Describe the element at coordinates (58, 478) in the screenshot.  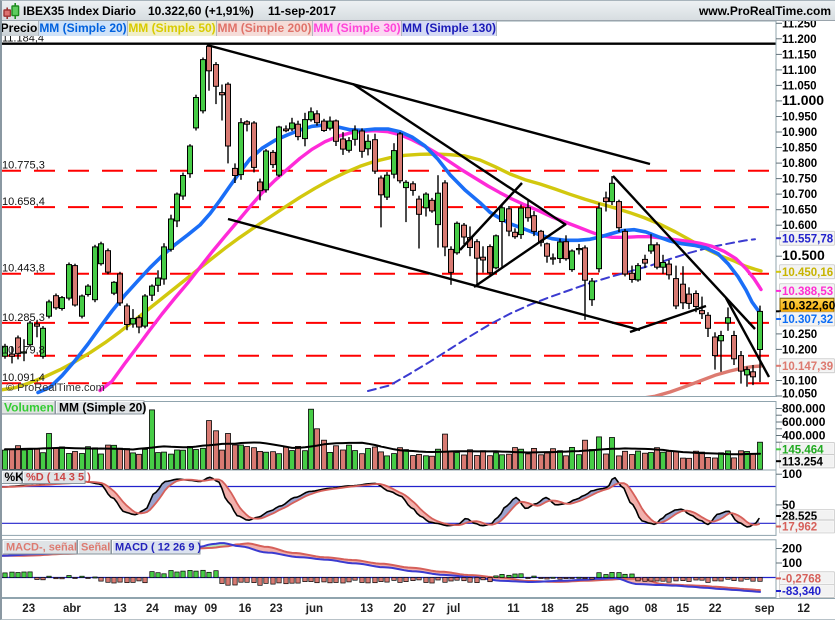
I see `svg-text: %D ( 14 3 5 )` at that location.